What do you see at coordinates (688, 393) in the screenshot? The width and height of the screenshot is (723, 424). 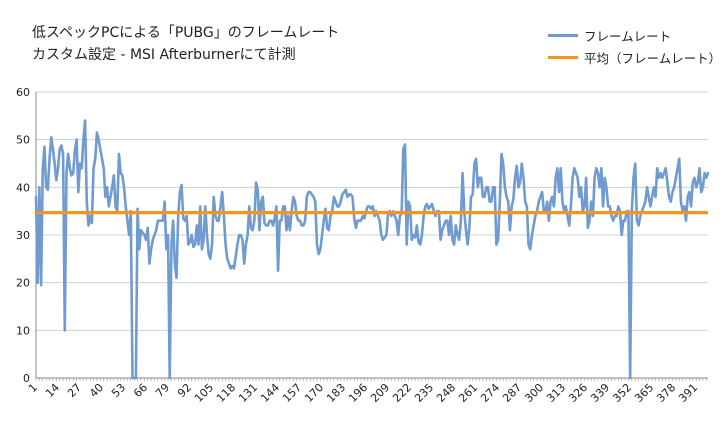 I see `x-tick-label: 391` at bounding box center [688, 393].